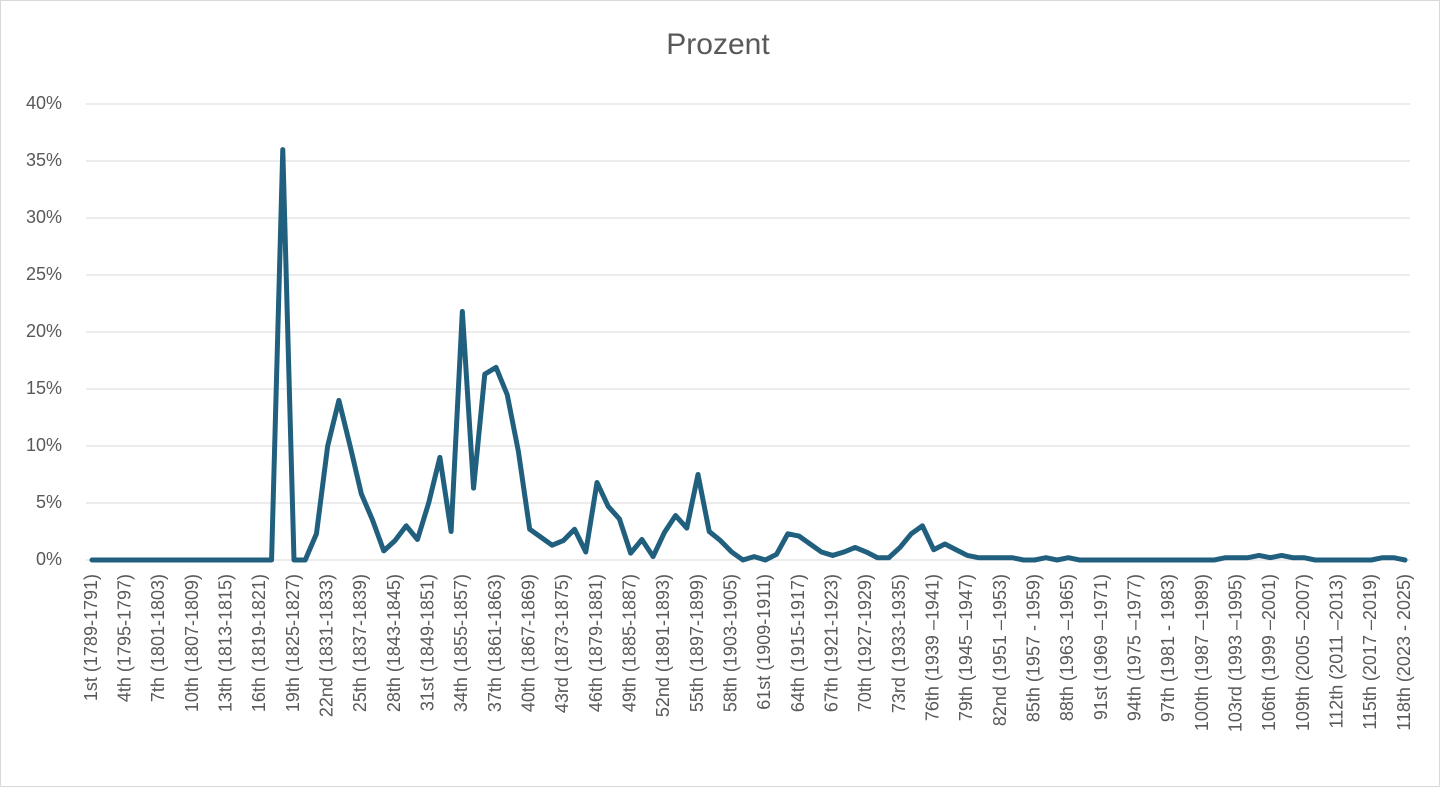  Describe the element at coordinates (718, 44) in the screenshot. I see `chart-title: Prozent` at that location.